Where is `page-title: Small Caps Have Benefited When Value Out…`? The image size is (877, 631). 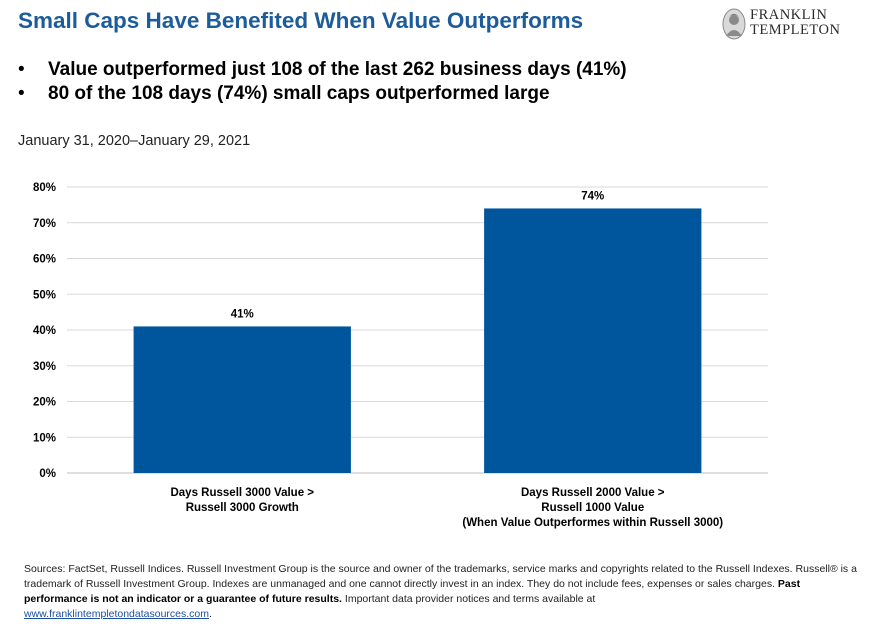
page-title: Small Caps Have Benefited When Value Out… is located at coordinates (301, 20).